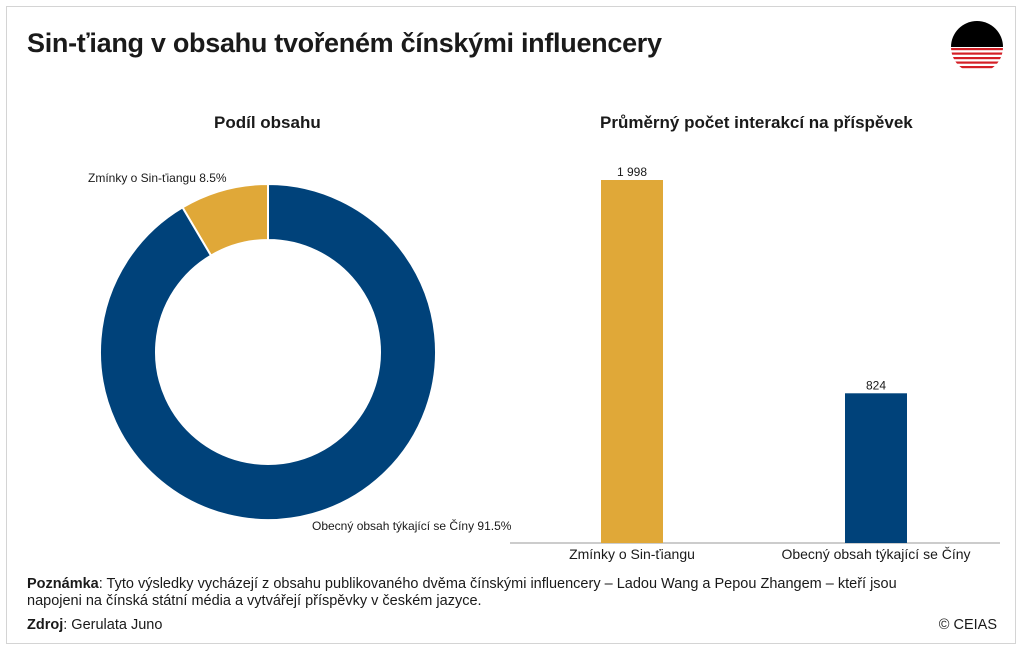  What do you see at coordinates (977, 47) in the screenshot?
I see `ceias-logo` at bounding box center [977, 47].